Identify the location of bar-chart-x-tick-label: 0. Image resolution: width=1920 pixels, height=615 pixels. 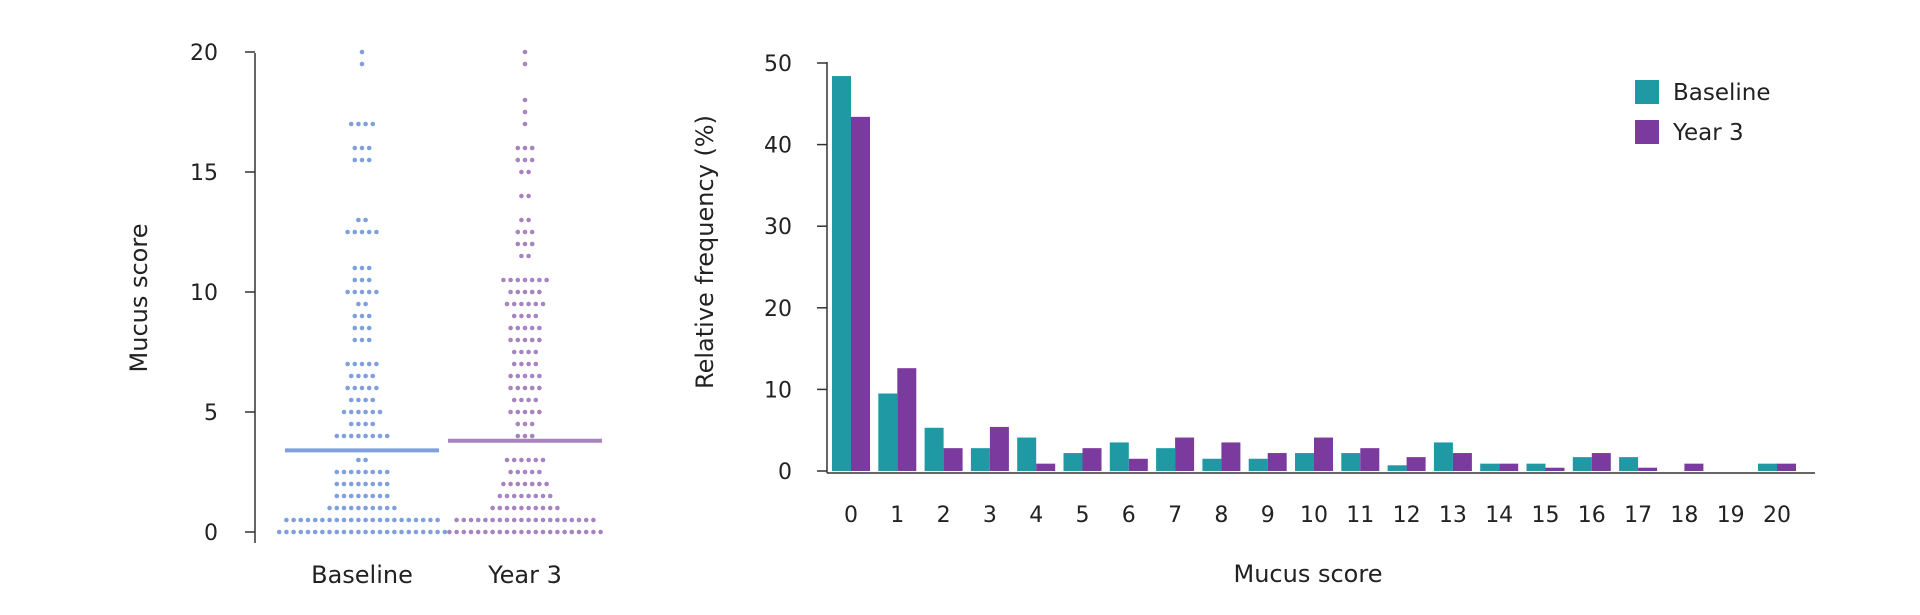
(851, 515).